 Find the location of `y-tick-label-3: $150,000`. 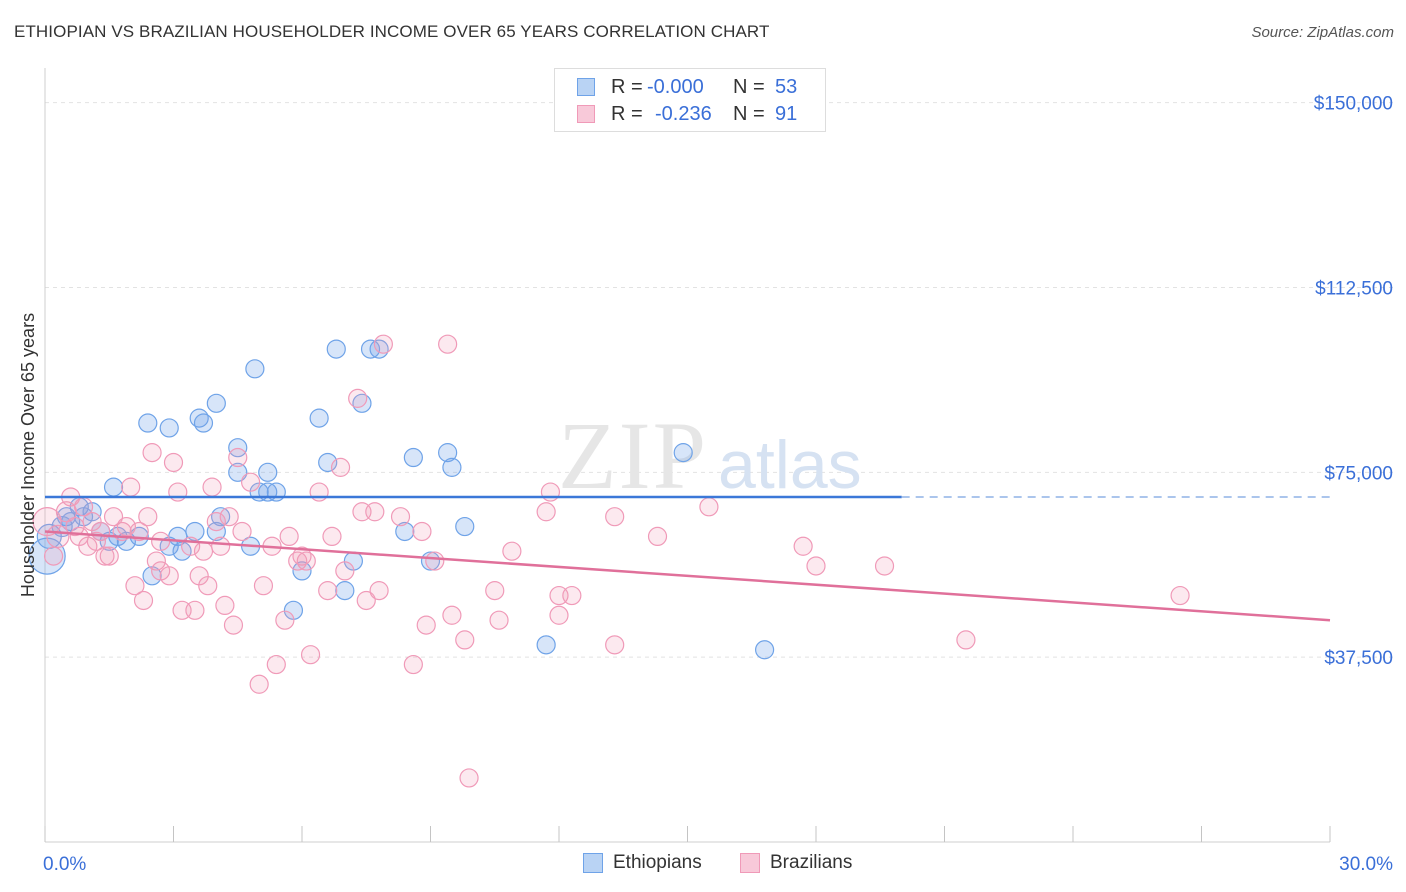

y-tick-label-3: $150,000 is located at coordinates (1353, 104).